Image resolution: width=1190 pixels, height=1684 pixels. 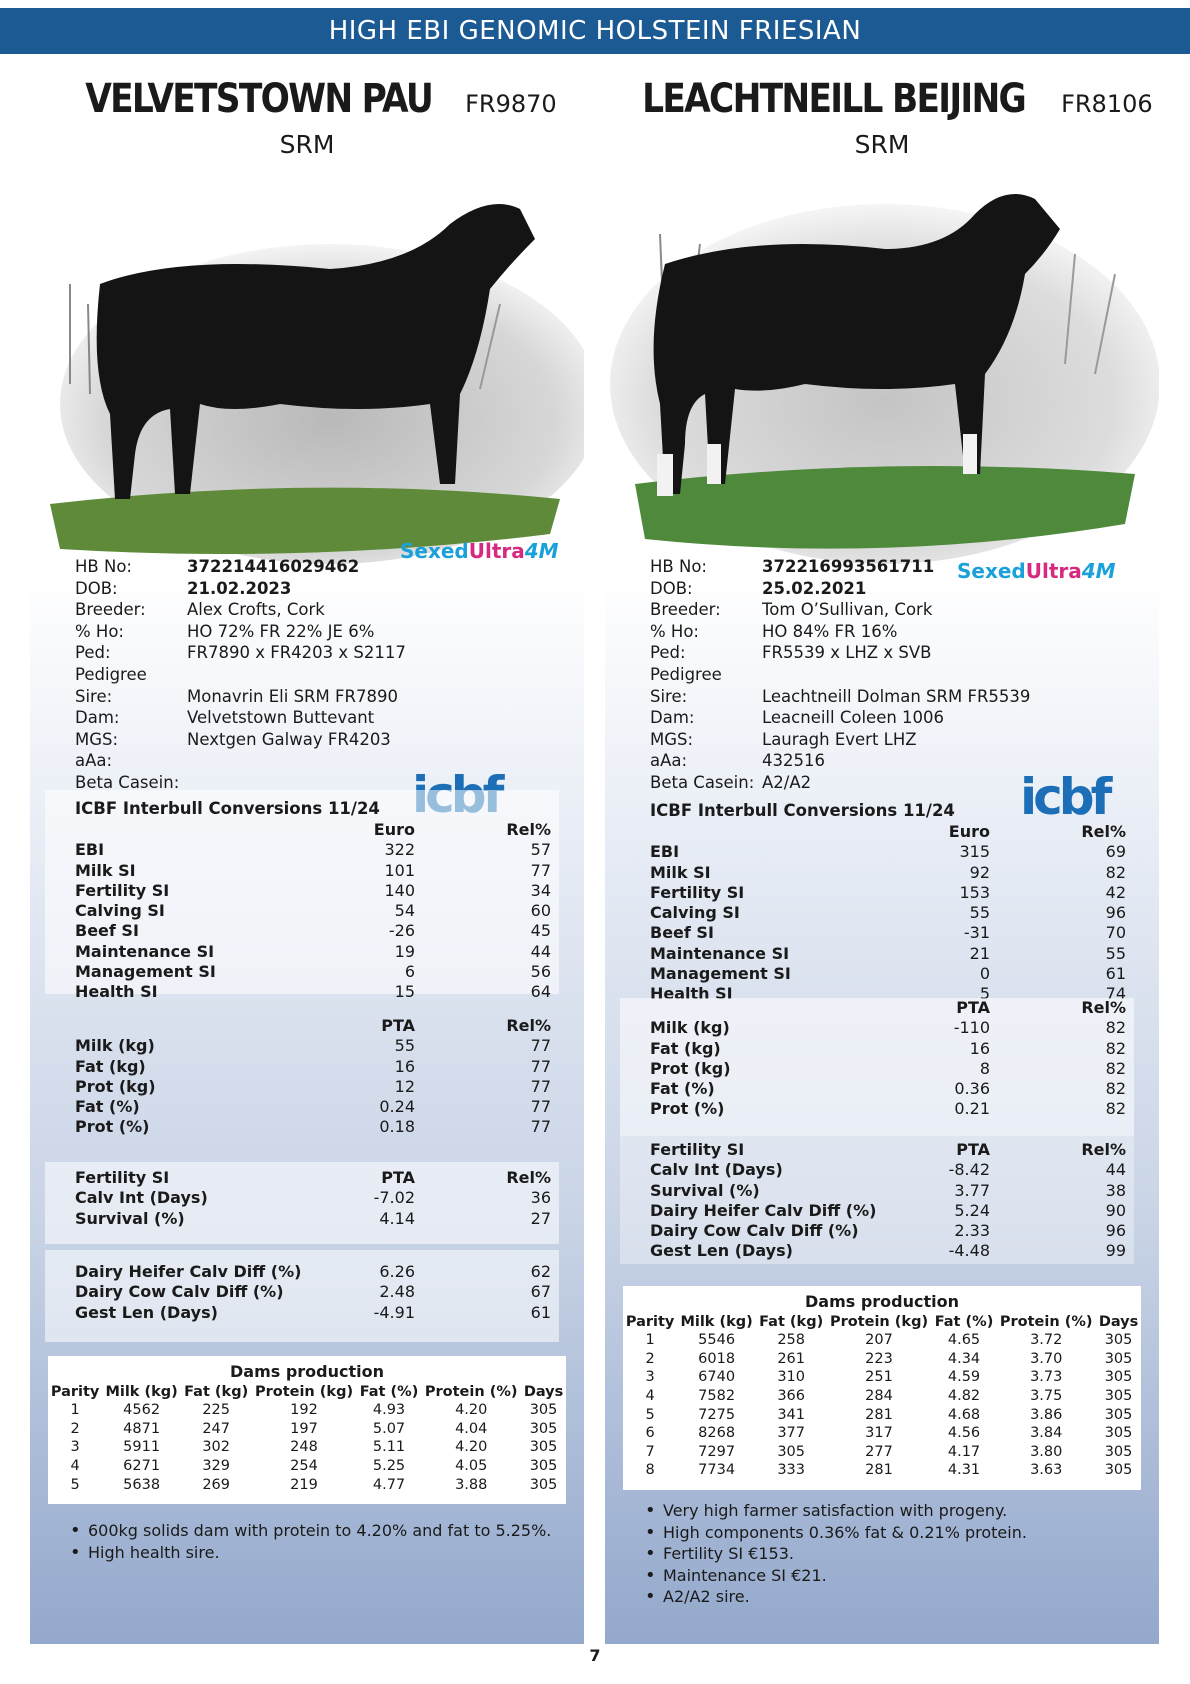 I want to click on si-row: Beef SI -31 70, so click(x=888, y=933).